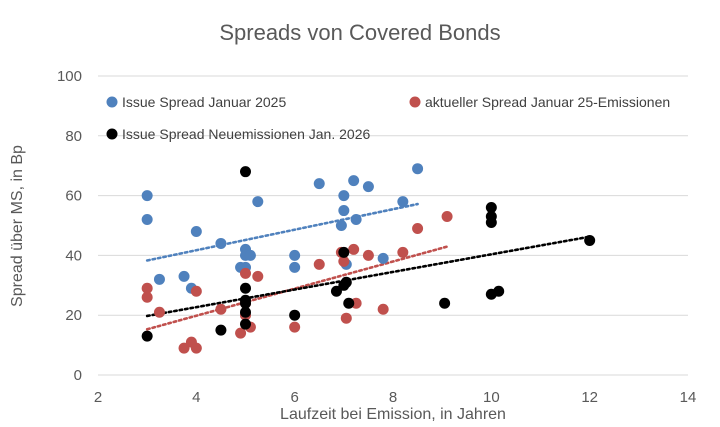 The image size is (720, 427). What do you see at coordinates (73, 136) in the screenshot?
I see `y-tick-label: 80` at bounding box center [73, 136].